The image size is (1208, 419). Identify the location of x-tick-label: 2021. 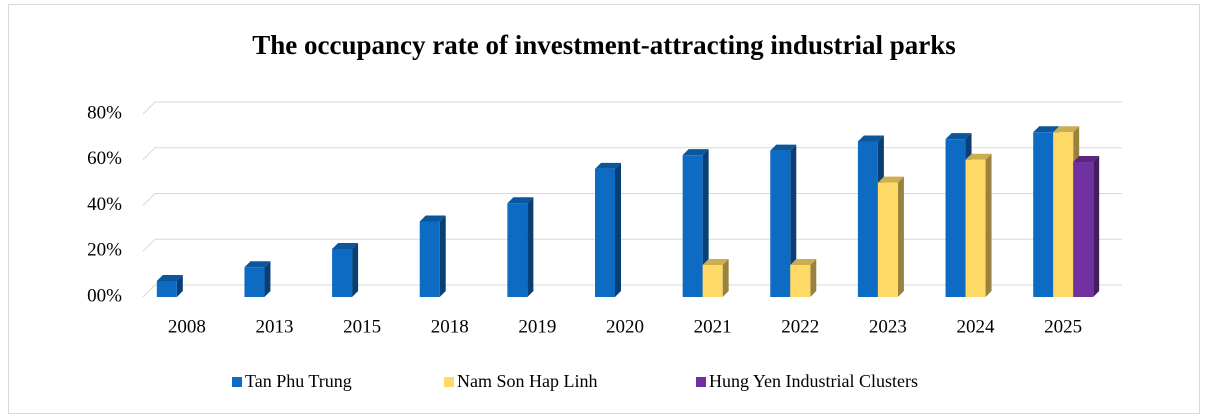
(713, 326).